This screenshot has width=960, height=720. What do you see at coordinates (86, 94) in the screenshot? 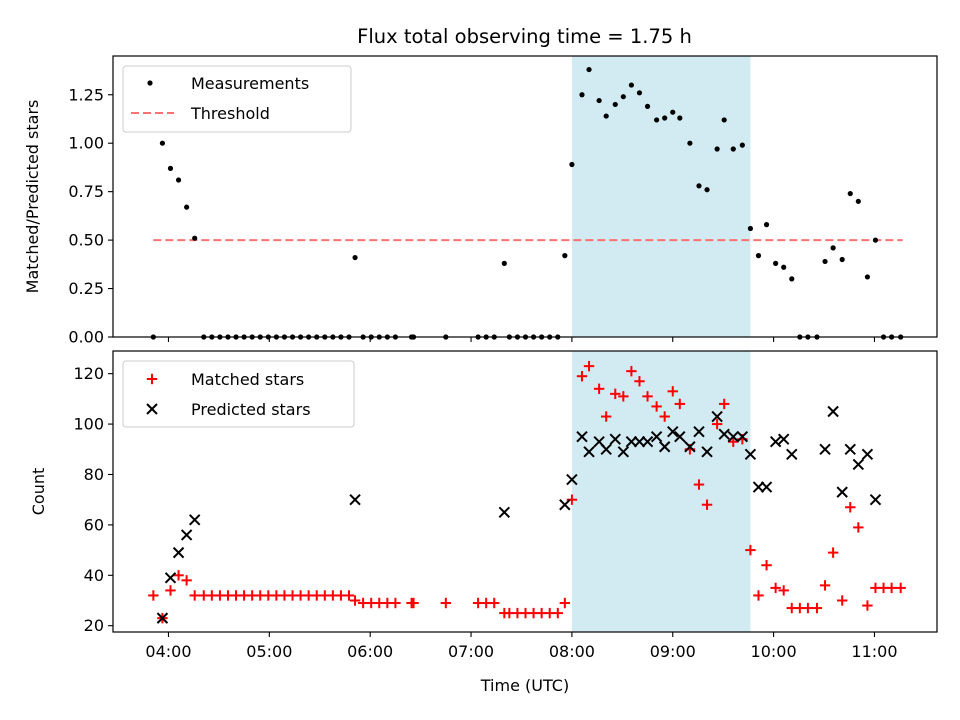
I see `top-y-tick-label: 1.25` at bounding box center [86, 94].